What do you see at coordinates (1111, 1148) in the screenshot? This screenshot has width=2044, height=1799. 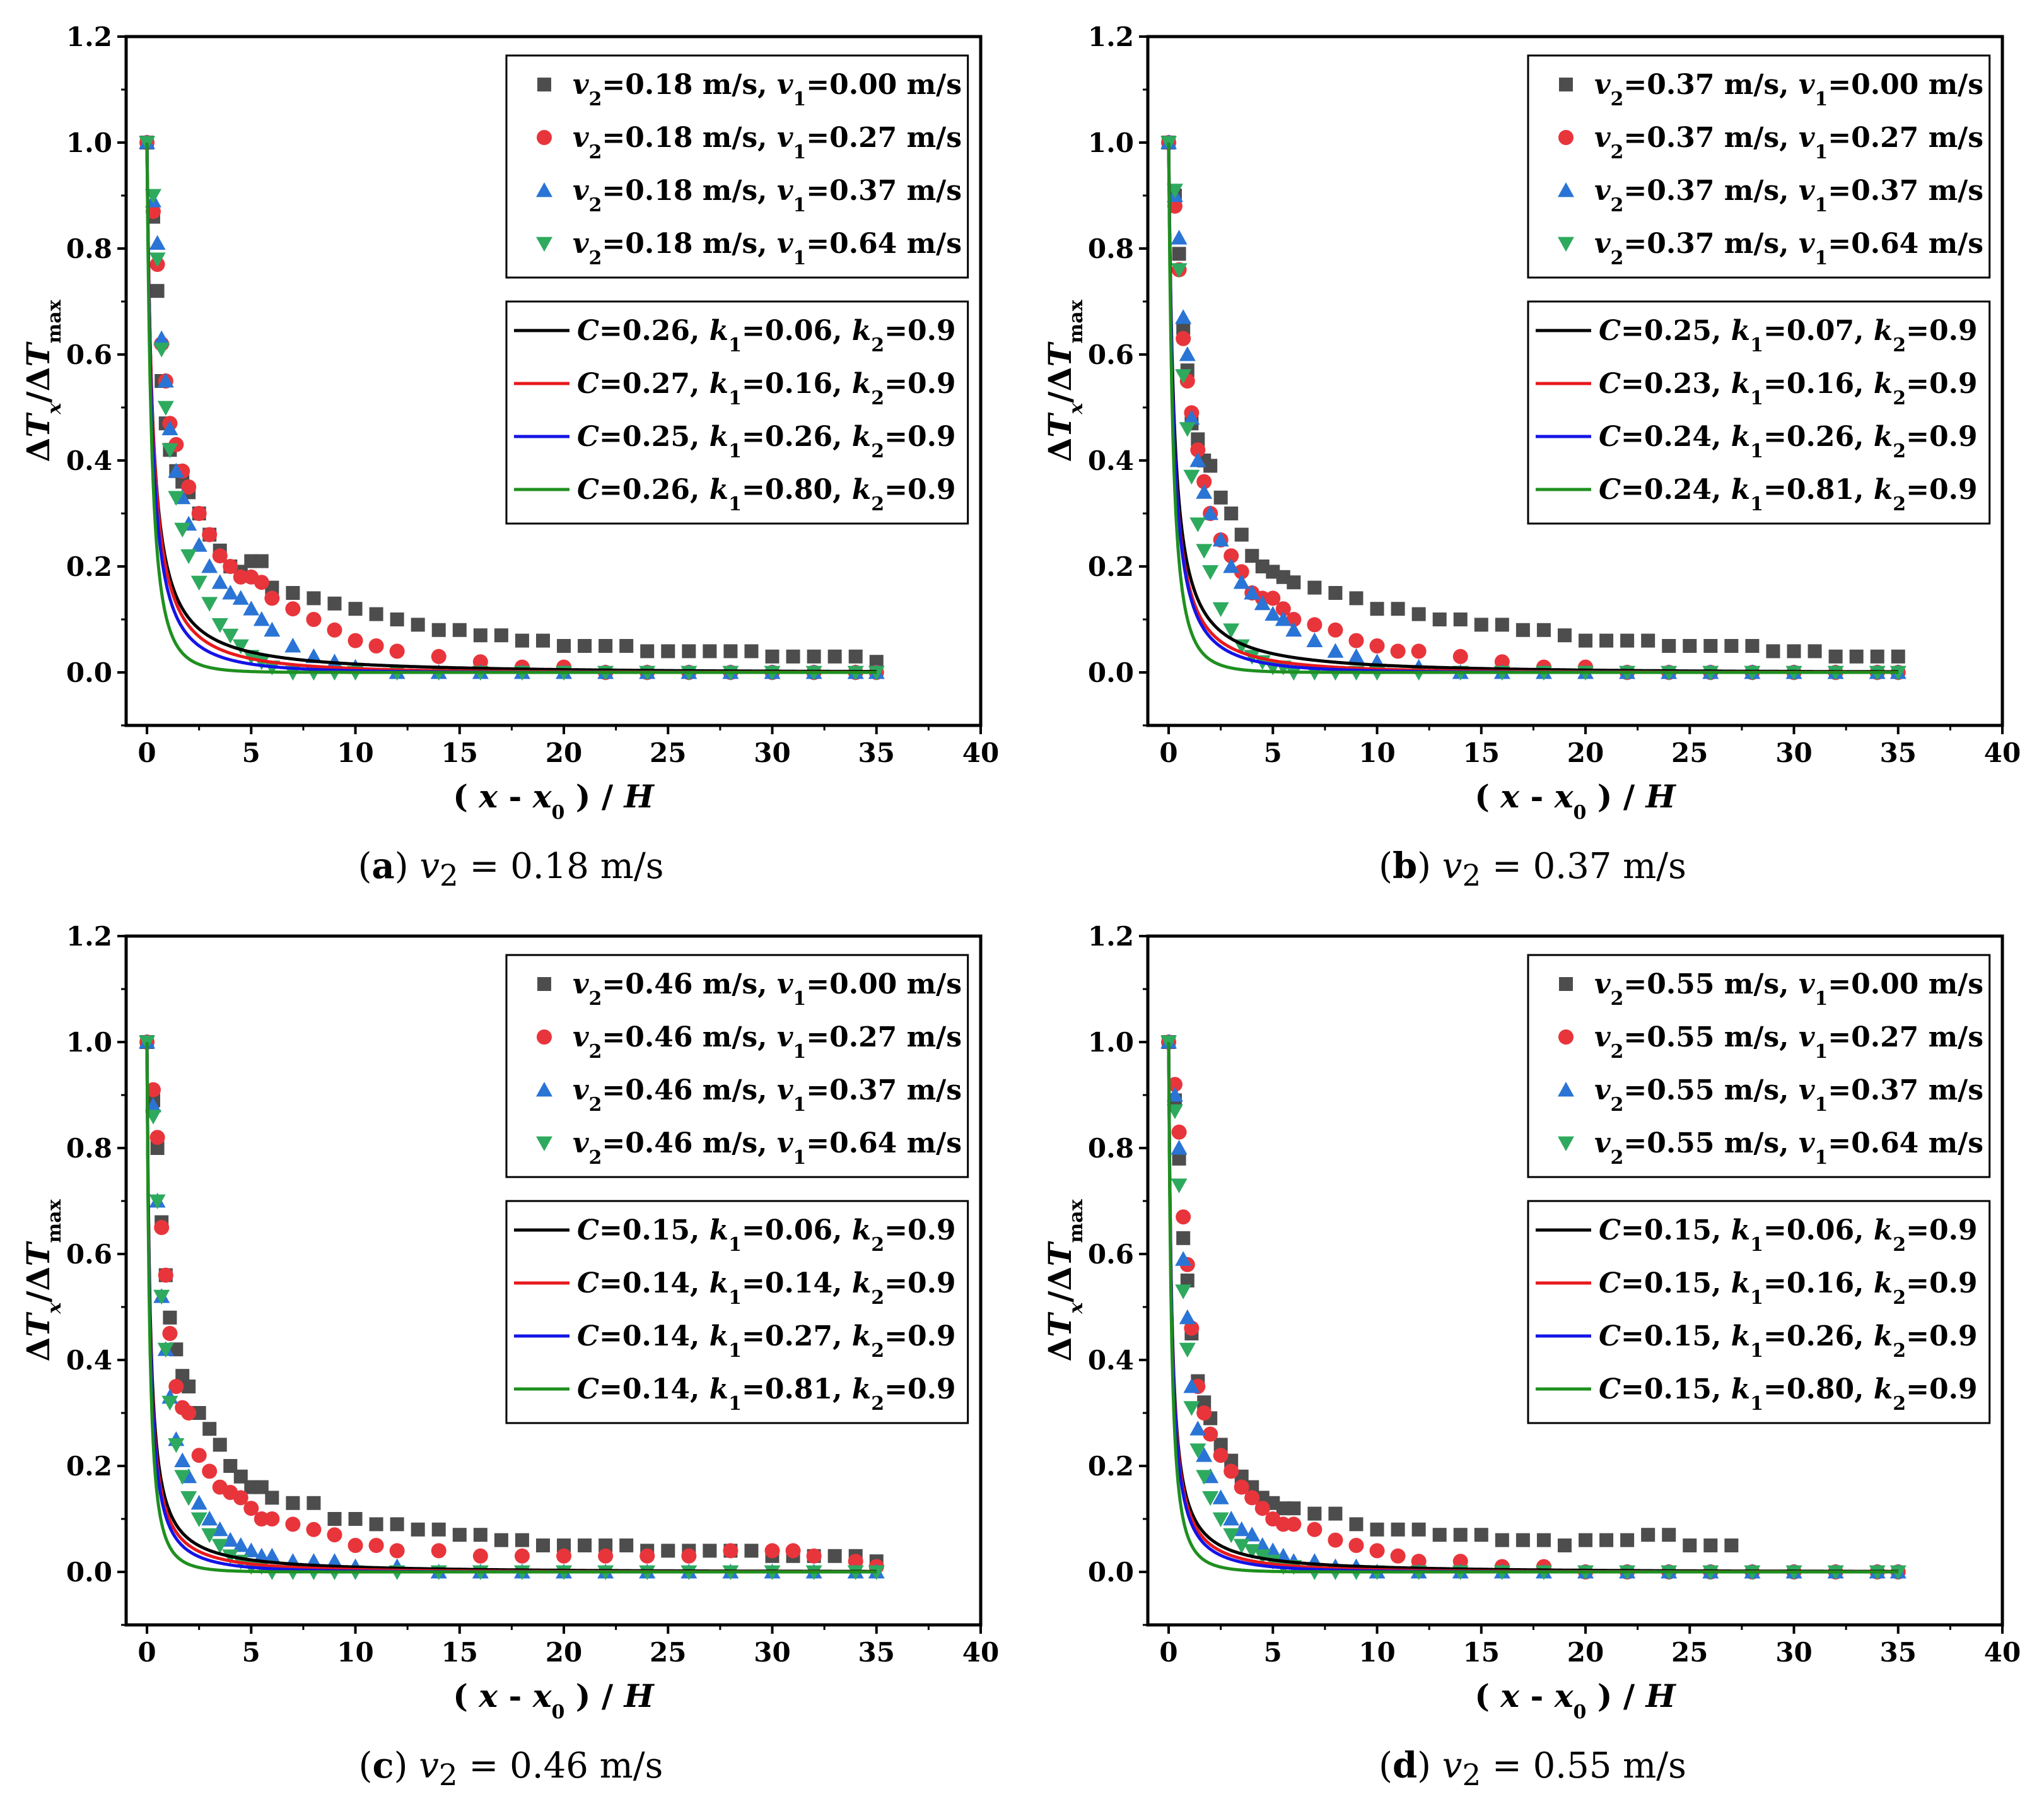 I see `y-tick-label: 0.8` at bounding box center [1111, 1148].